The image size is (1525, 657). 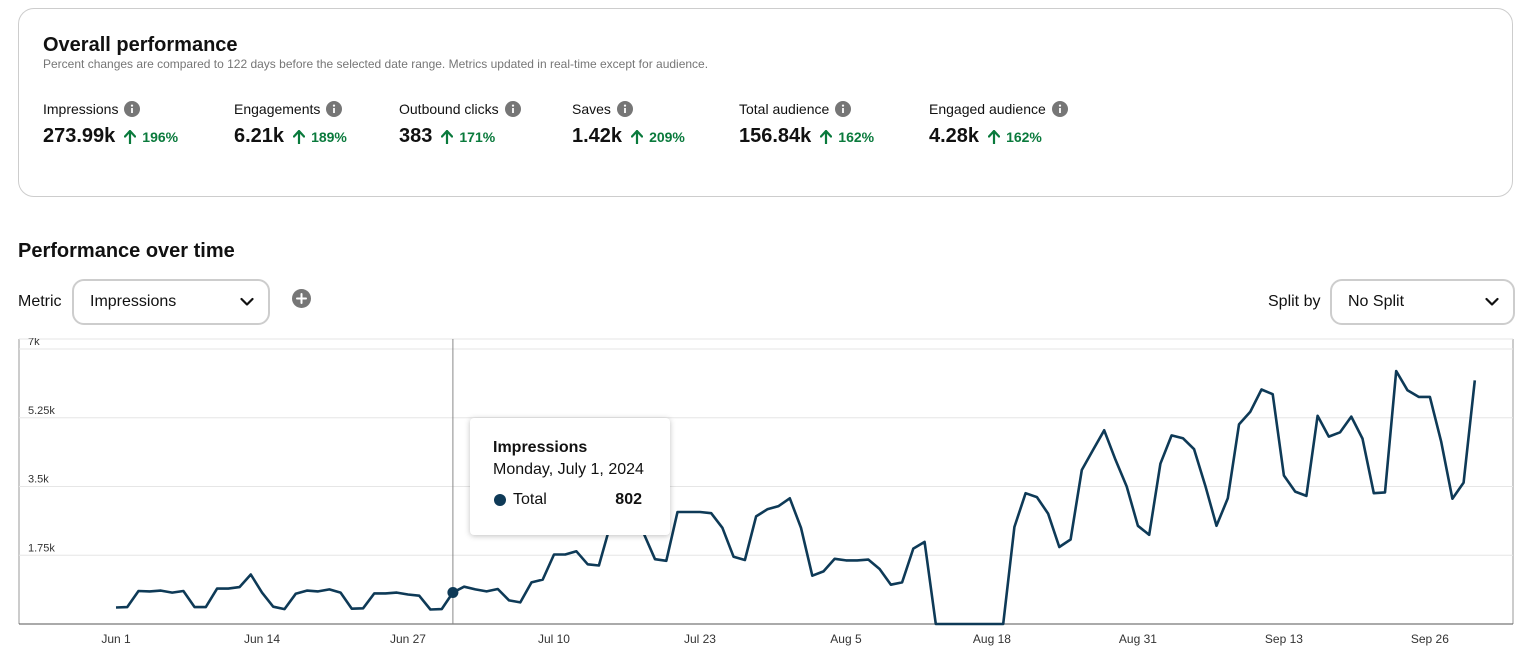 What do you see at coordinates (500, 500) in the screenshot?
I see `tooltip-series-dot` at bounding box center [500, 500].